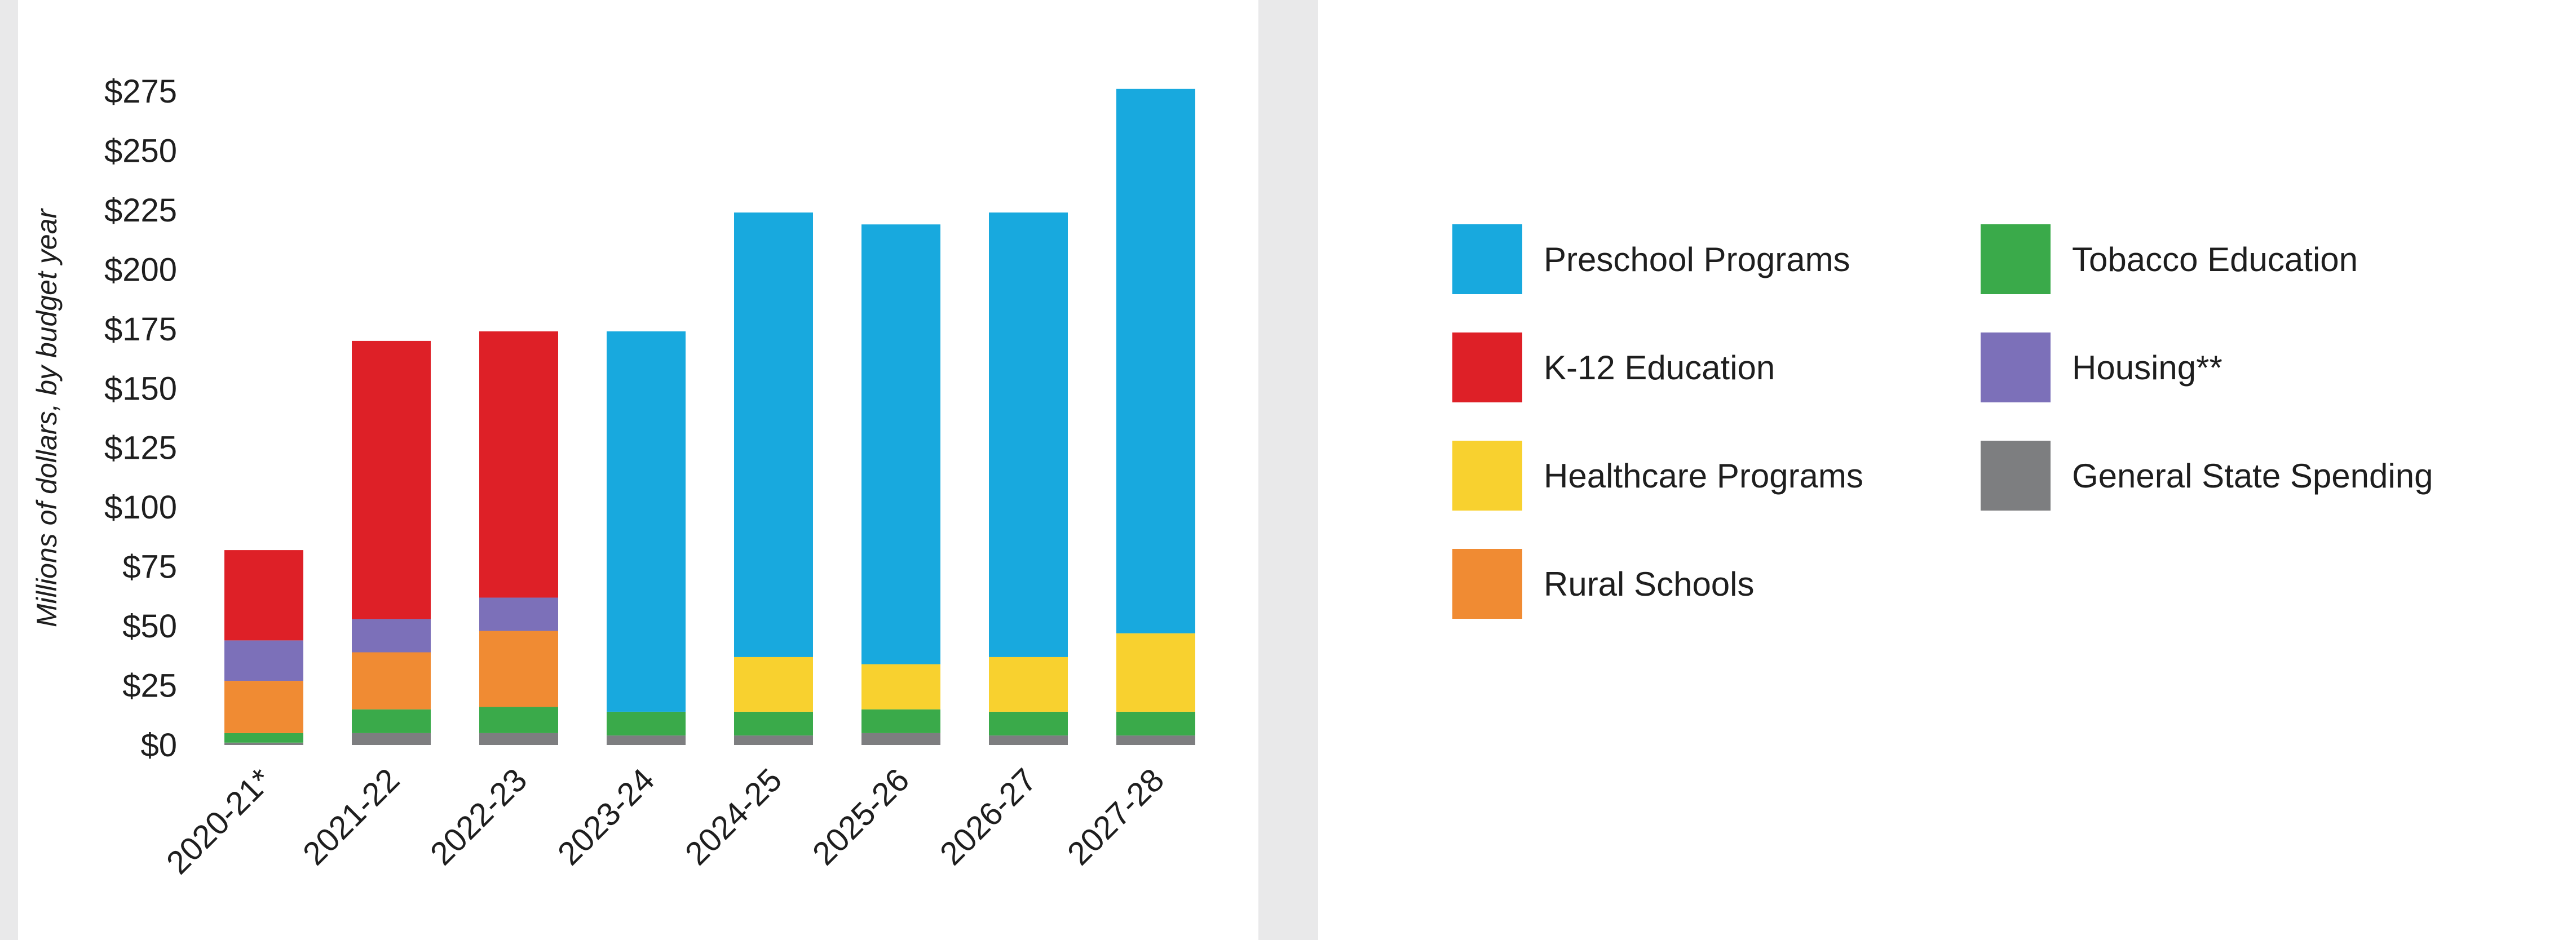 This screenshot has height=940, width=2576. What do you see at coordinates (733, 817) in the screenshot?
I see `x-tick-label: 2024-25` at bounding box center [733, 817].